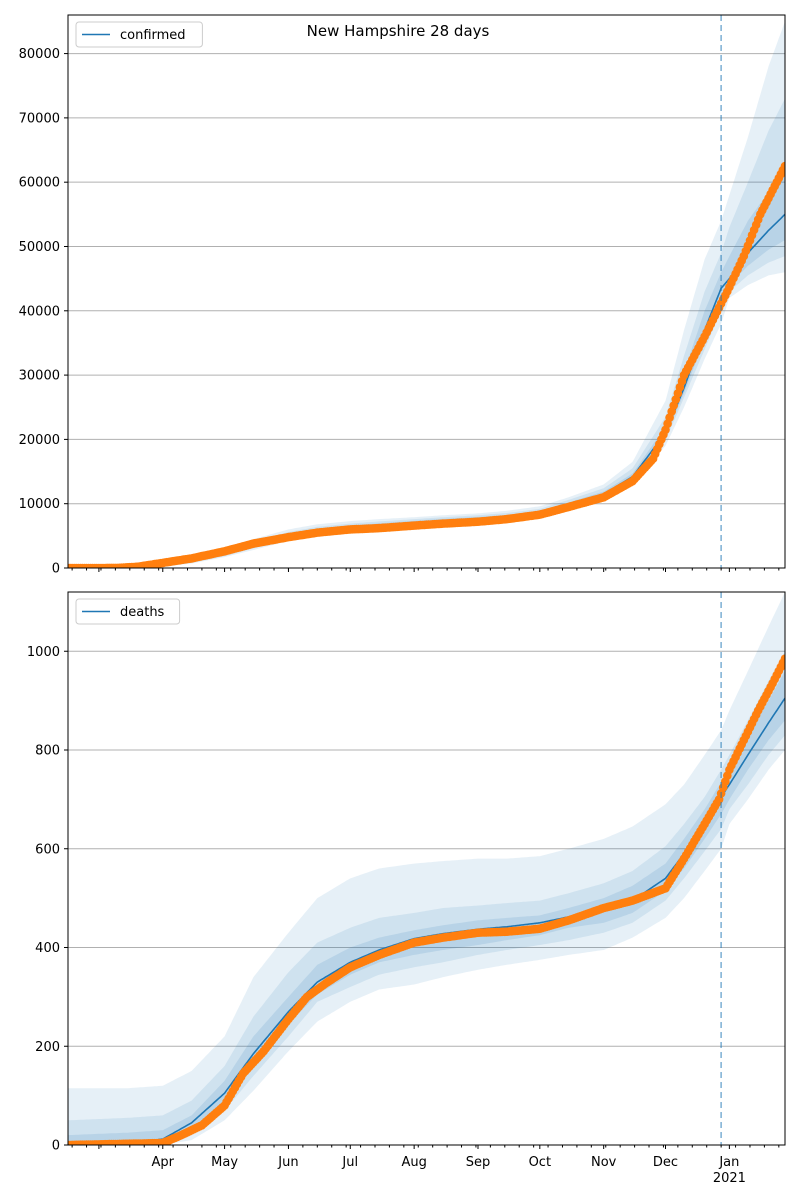 This screenshot has height=1200, width=800. I want to click on y-tick-label: 10000, so click(39, 504).